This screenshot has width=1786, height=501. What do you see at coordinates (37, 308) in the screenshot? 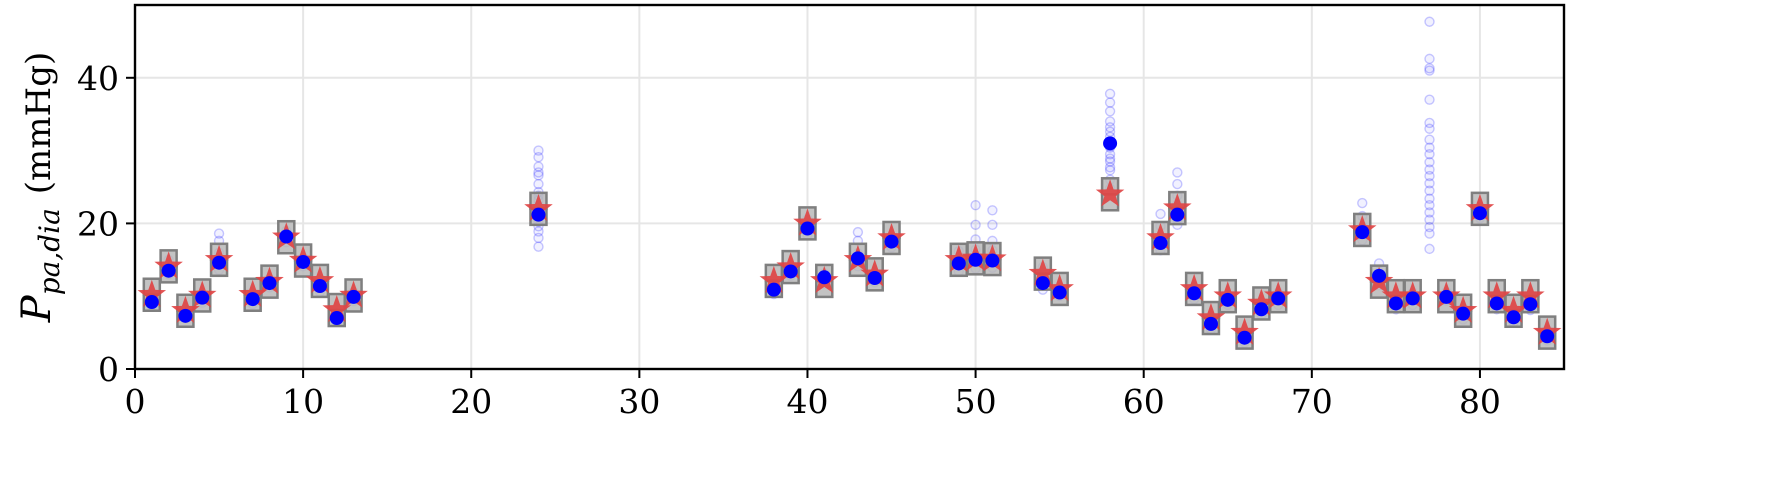
I see `y-axis-label-symbol: P` at bounding box center [37, 308].